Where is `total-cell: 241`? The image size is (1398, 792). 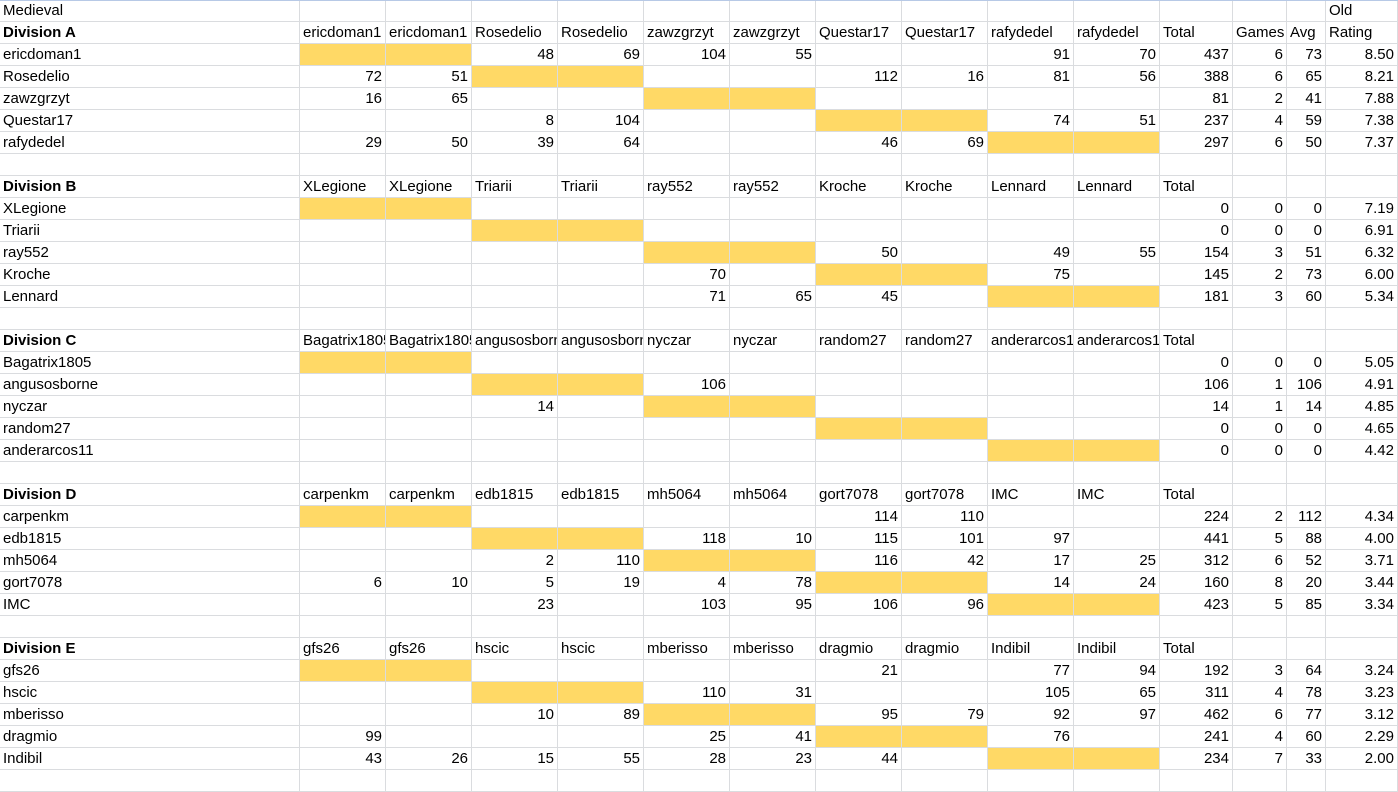 total-cell: 241 is located at coordinates (1196, 737).